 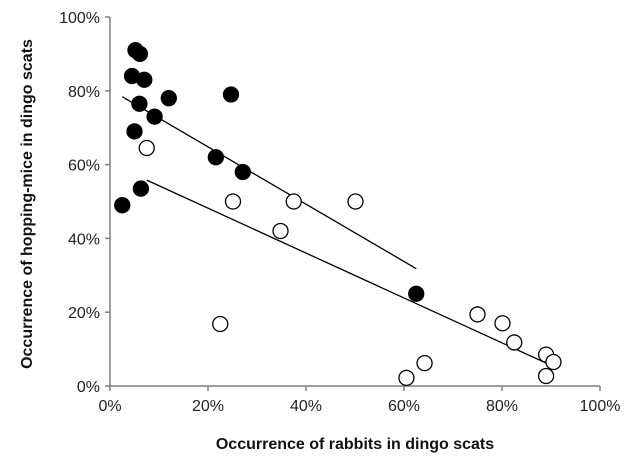 I want to click on x-tick-label: 0%, so click(x=109, y=406).